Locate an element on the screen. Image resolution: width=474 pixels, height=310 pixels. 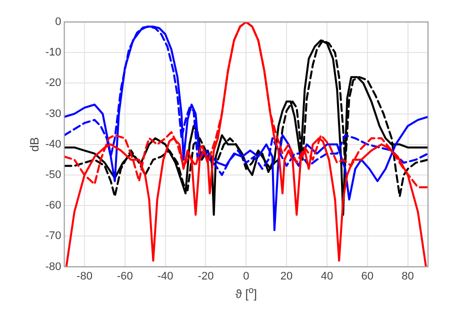
y-tick-label: -30 is located at coordinates (53, 114).